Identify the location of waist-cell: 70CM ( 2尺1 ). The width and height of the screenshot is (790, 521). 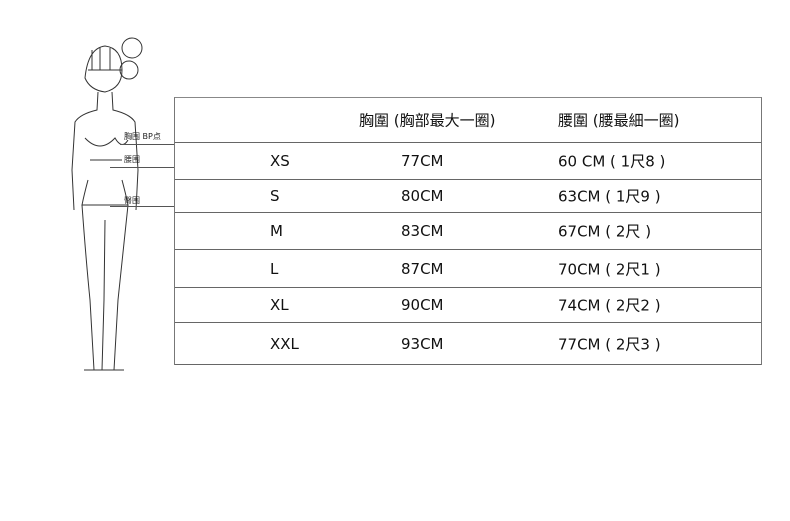
(609, 269).